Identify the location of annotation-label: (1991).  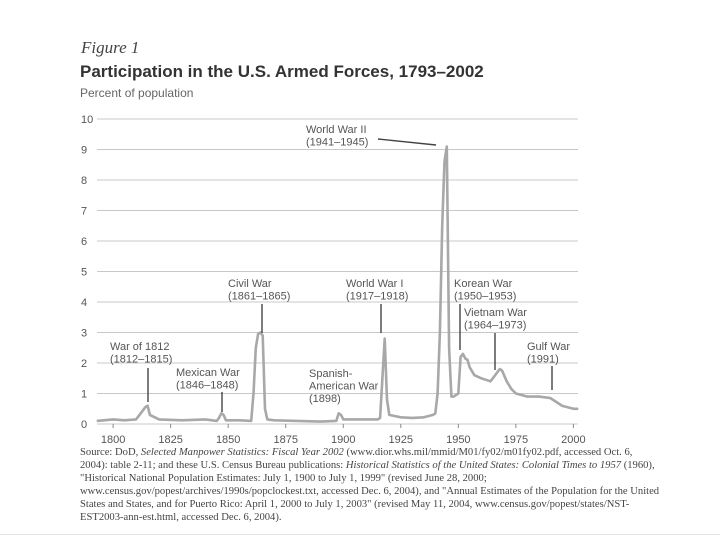
(543, 360).